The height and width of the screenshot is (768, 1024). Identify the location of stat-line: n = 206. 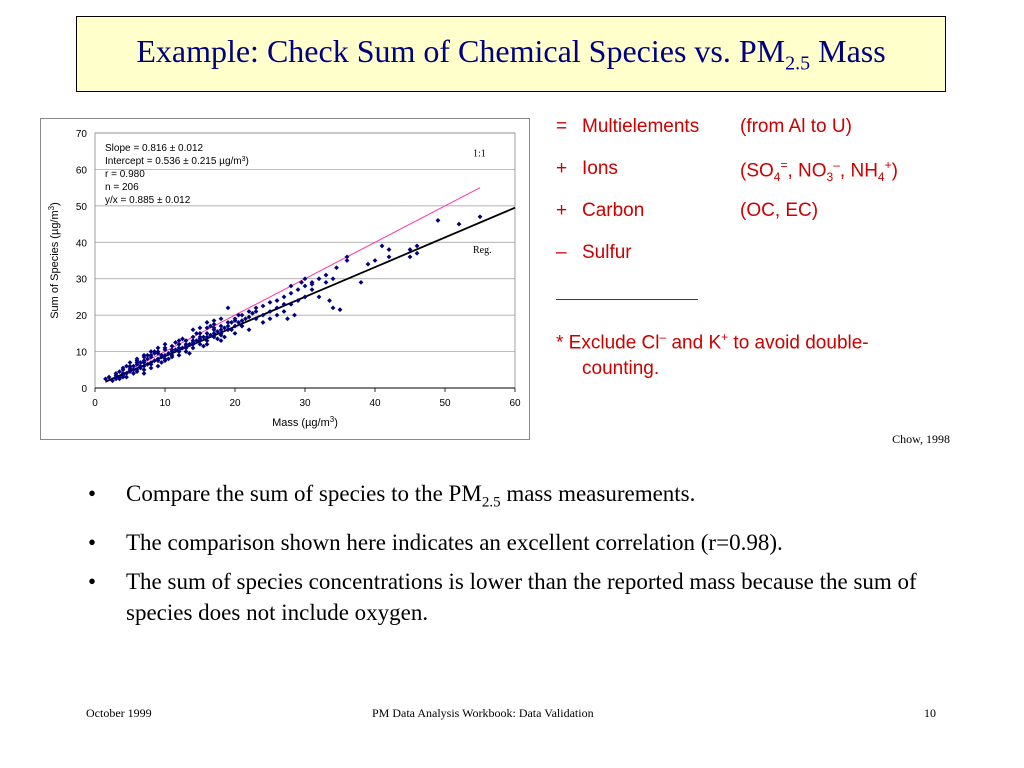
(122, 187).